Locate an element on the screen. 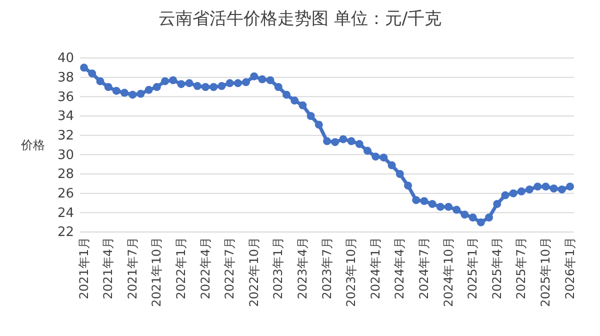 This screenshot has height=336, width=600. y-tick-label: 34 is located at coordinates (65, 116).